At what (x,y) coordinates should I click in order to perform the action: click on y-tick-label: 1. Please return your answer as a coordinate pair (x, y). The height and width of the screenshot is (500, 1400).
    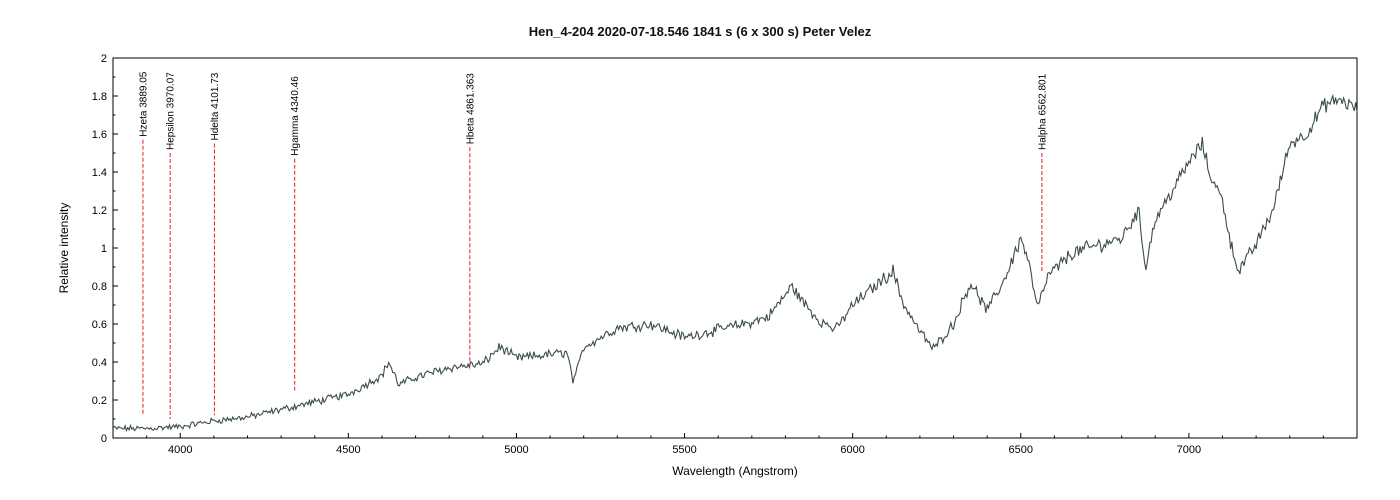
    Looking at the image, I should click on (104, 249).